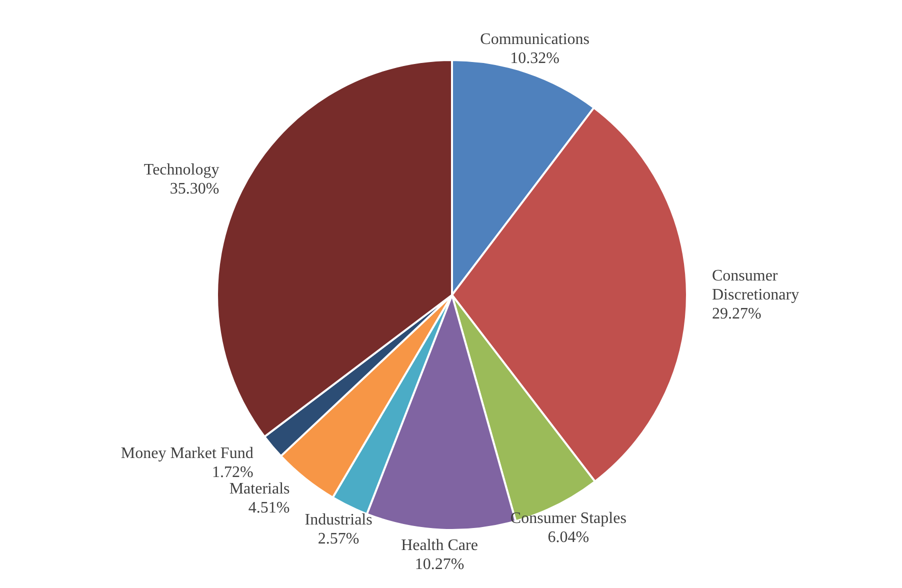  What do you see at coordinates (569, 537) in the screenshot?
I see `data-label: 6.04%` at bounding box center [569, 537].